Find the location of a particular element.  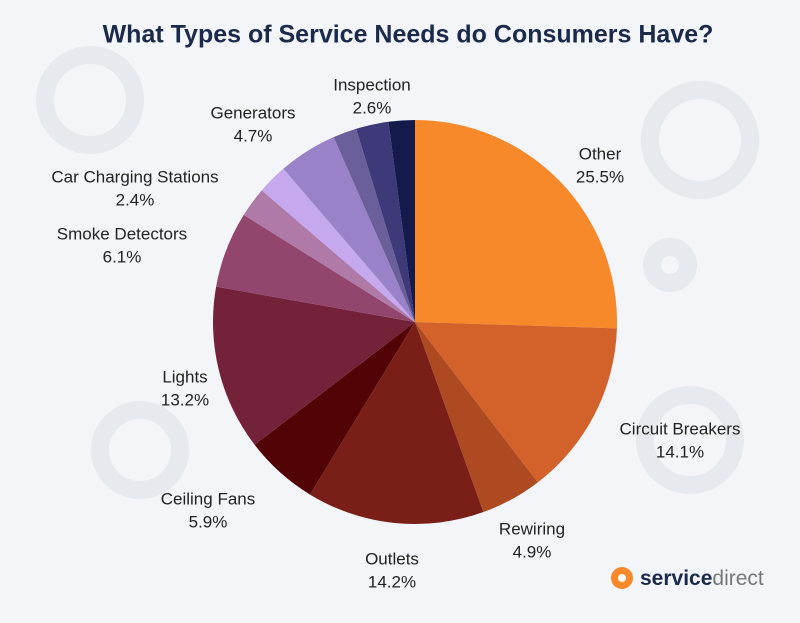

value-label: 14.2% is located at coordinates (392, 581).